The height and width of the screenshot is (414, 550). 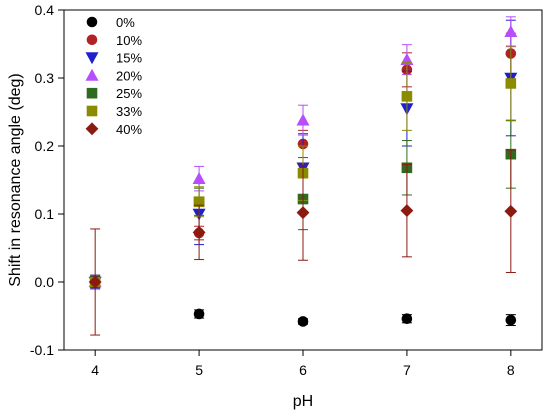 What do you see at coordinates (45, 146) in the screenshot?
I see `y-tick-label: 0.2` at bounding box center [45, 146].